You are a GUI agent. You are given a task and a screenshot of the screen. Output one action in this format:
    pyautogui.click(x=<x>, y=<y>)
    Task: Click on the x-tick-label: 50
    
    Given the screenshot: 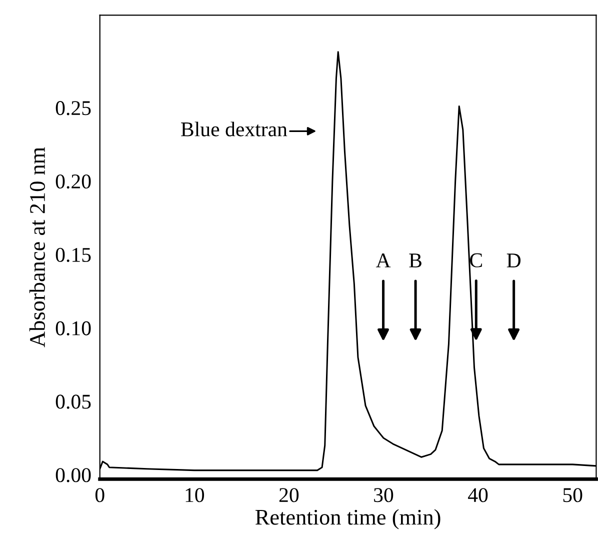 What is the action you would take?
    pyautogui.click(x=572, y=495)
    